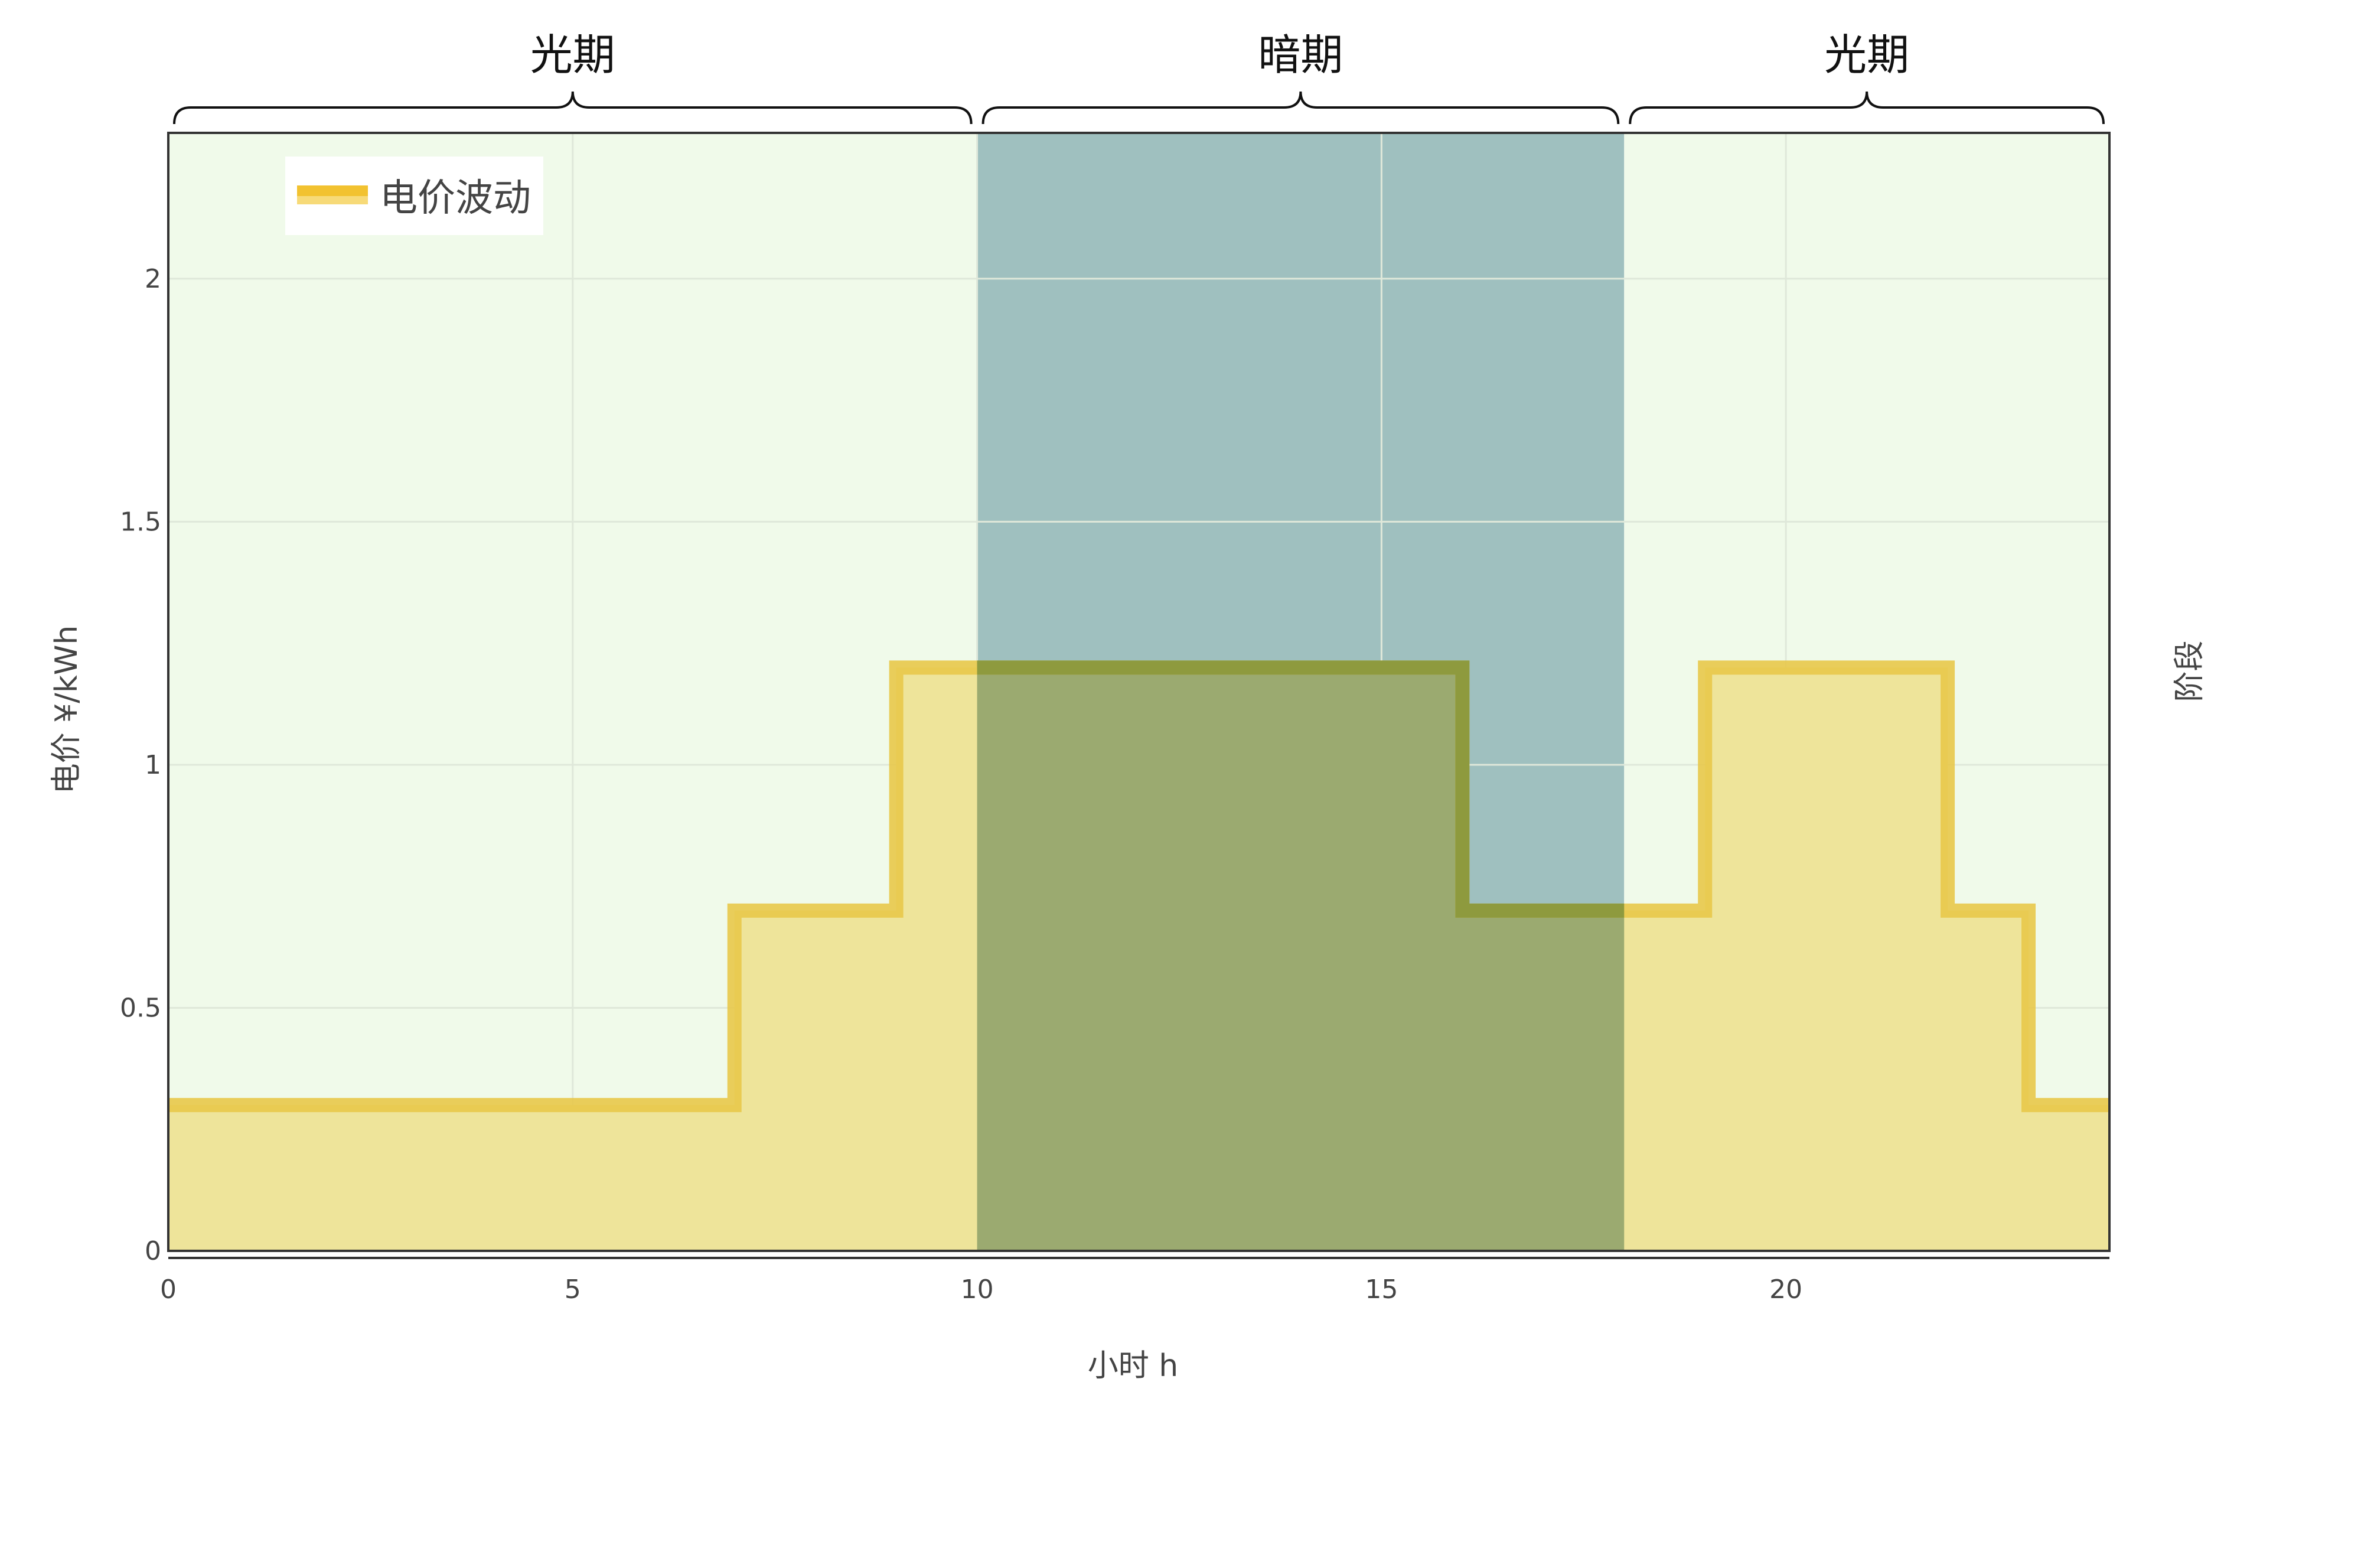  I want to click on period-braces: 光期 暗期 光期, so click(1139, 77).